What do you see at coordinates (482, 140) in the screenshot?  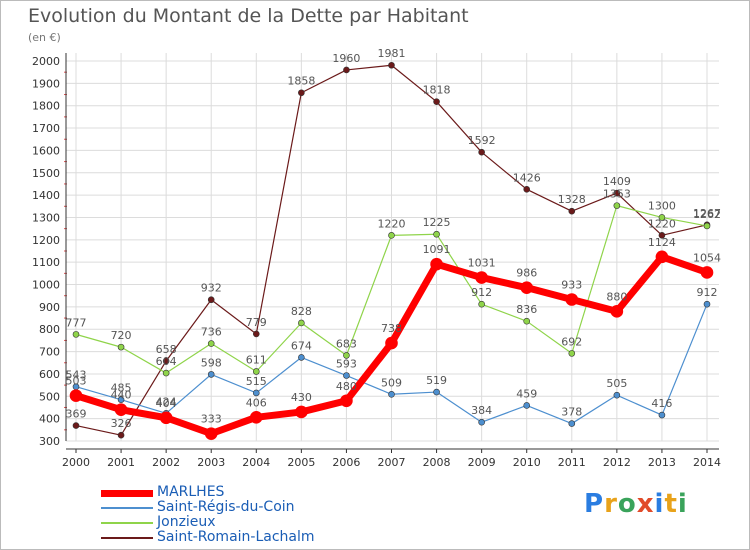 I see `data-label-saint-romain-lachalm: 1592` at bounding box center [482, 140].